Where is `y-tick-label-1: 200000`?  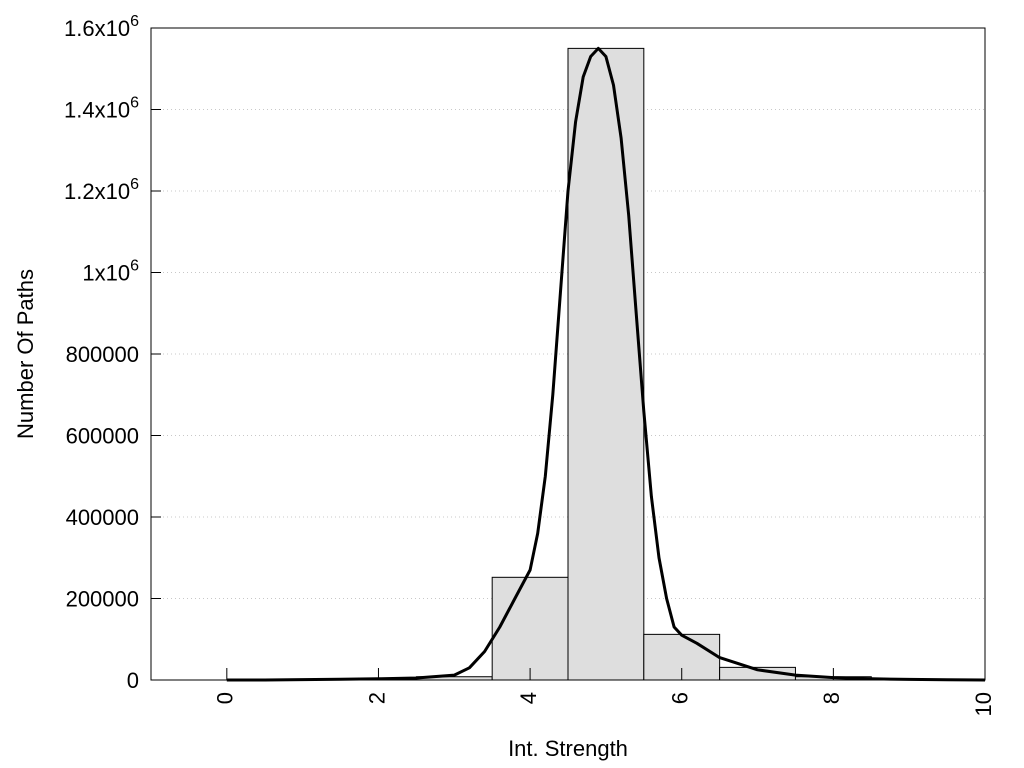
y-tick-label-1: 200000 is located at coordinates (102, 599).